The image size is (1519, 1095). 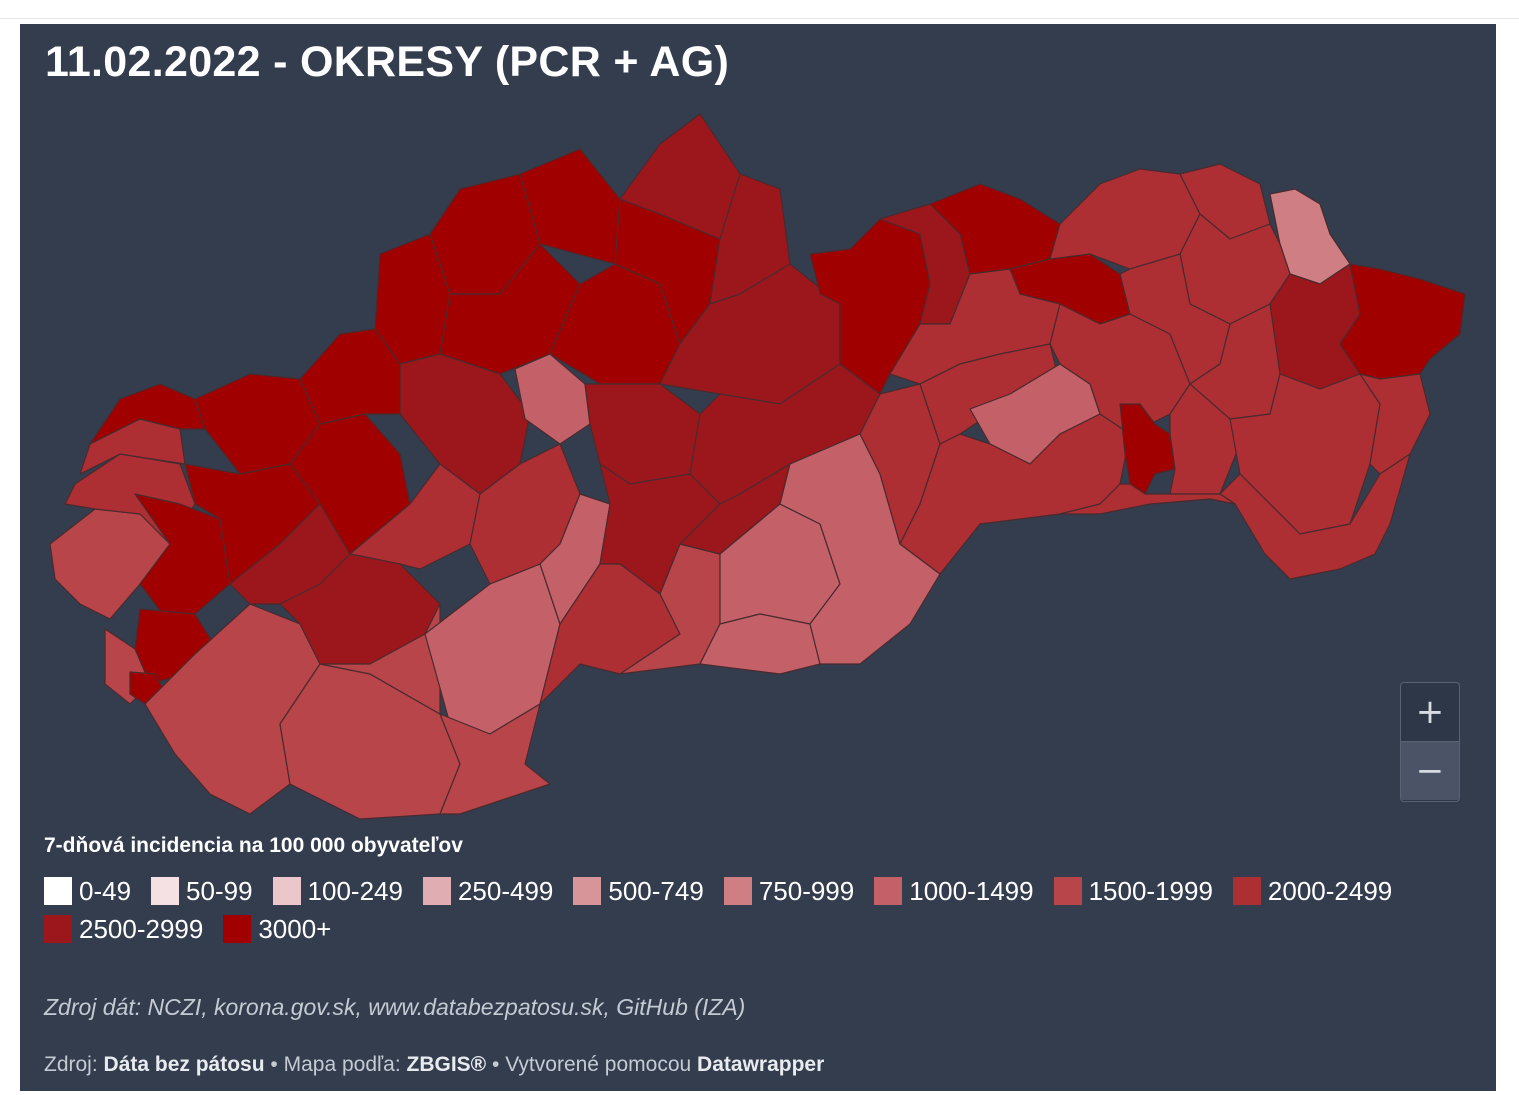 I want to click on legend-item: 0-49, so click(x=87, y=891).